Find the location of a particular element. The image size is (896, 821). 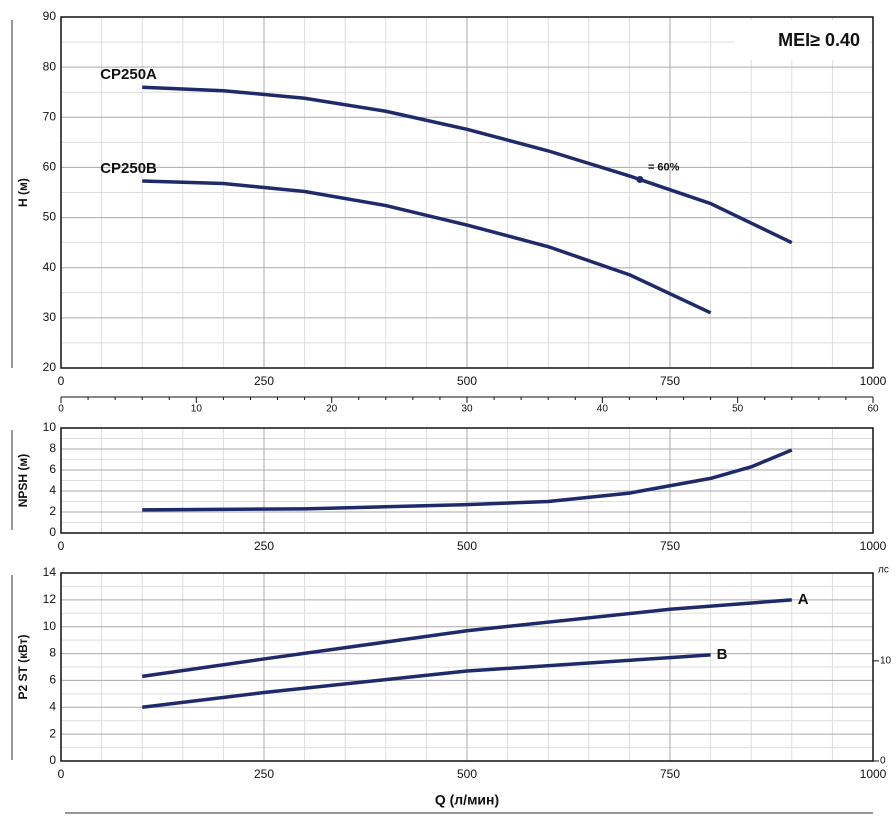

x2-tick-label: 10 is located at coordinates (197, 409).